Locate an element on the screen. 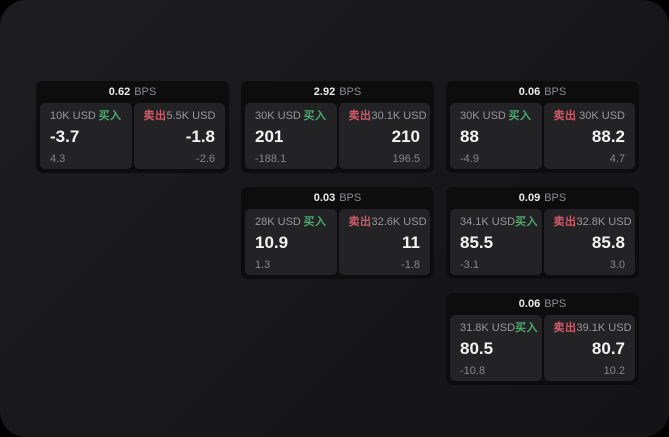 The height and width of the screenshot is (437, 669). sell-panel-top: 卖出 30.1K USD is located at coordinates (387, 116).